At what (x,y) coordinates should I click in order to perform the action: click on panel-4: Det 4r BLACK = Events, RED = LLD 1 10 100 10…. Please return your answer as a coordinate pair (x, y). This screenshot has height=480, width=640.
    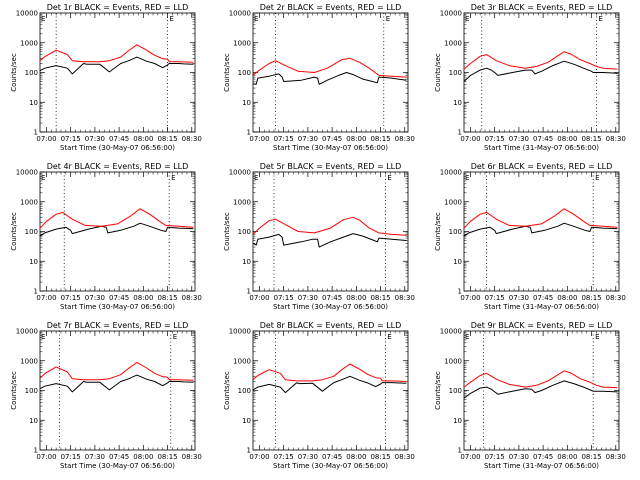
    Looking at the image, I should click on (106, 236).